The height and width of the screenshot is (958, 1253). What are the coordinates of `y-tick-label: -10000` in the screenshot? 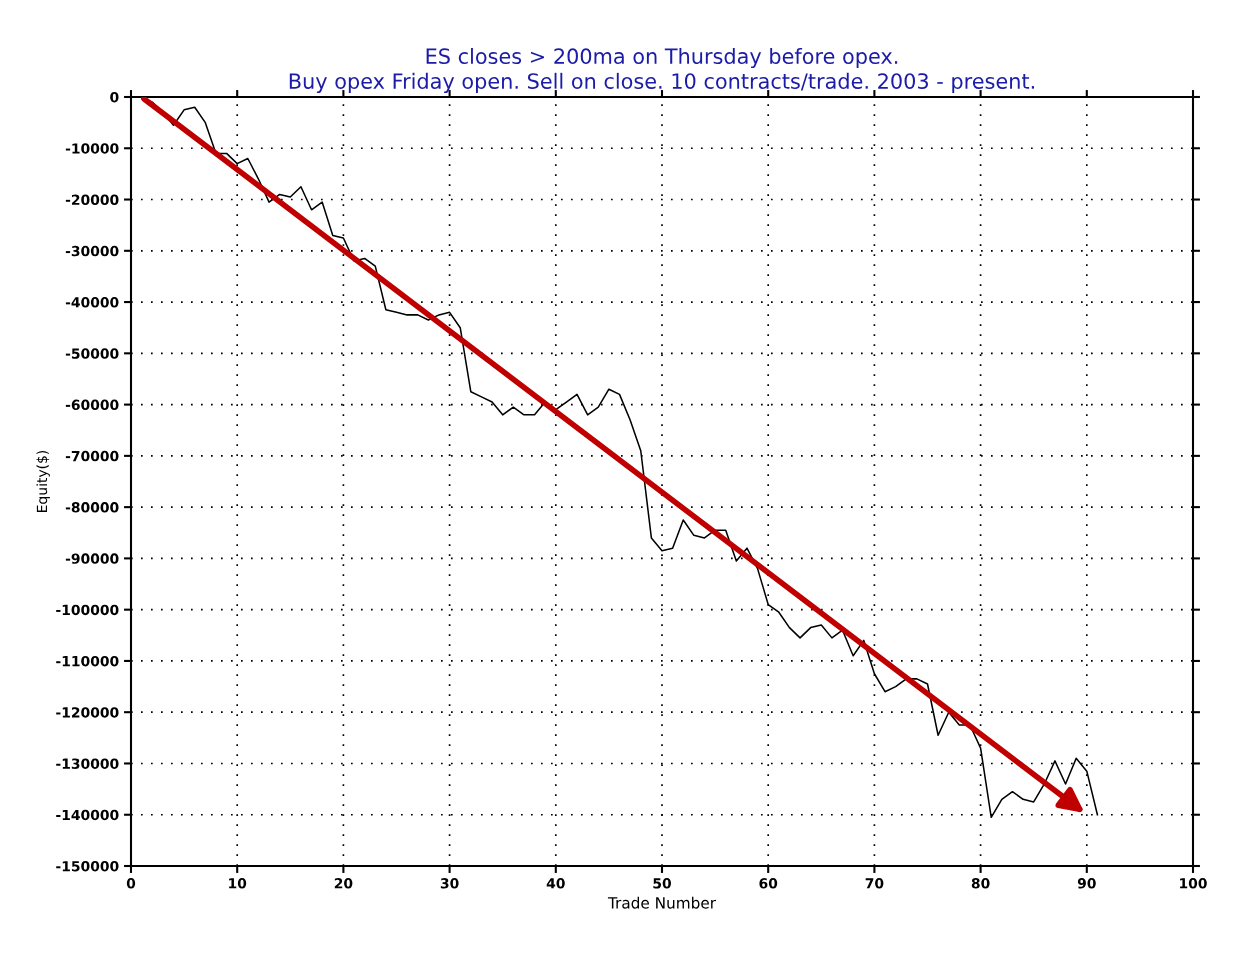 It's located at (92, 148).